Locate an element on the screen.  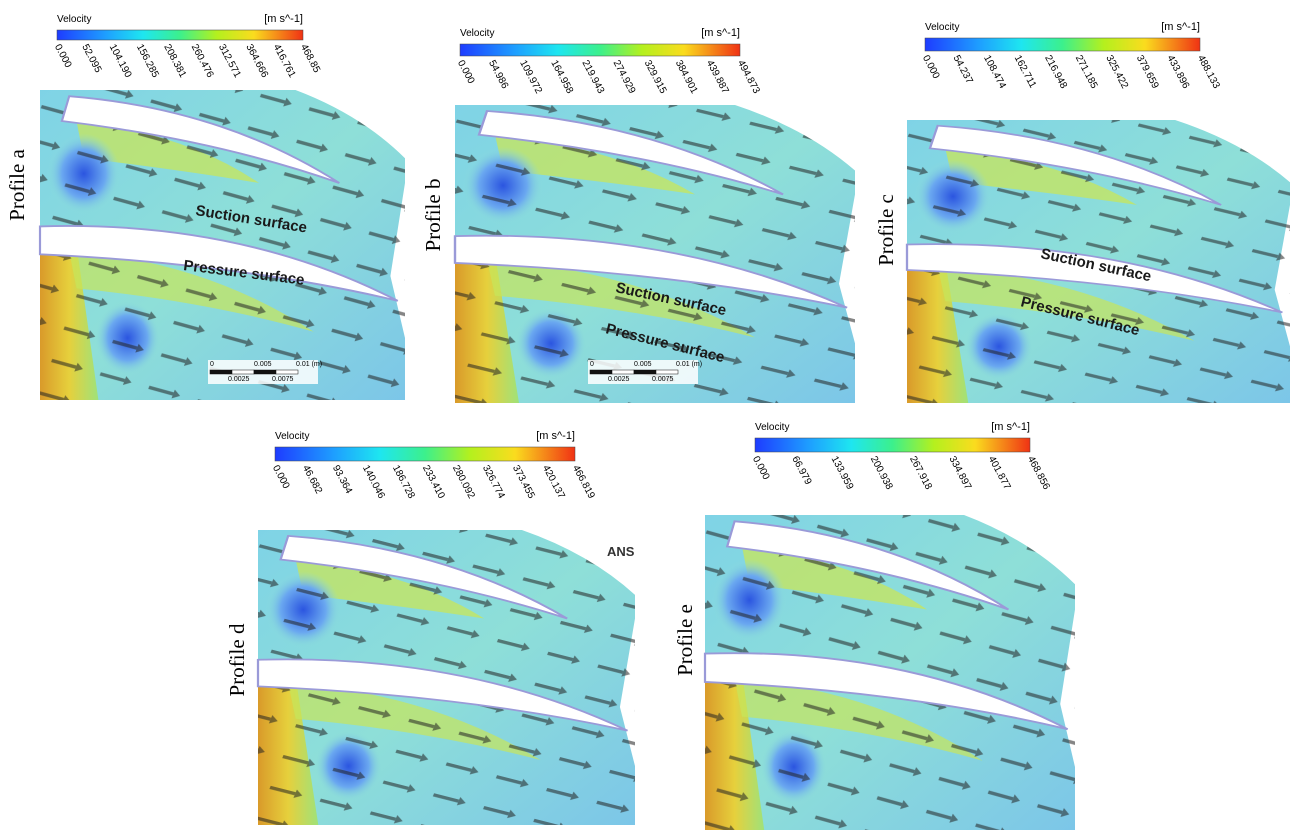
colorbar-tick-label: 384.901 is located at coordinates (686, 76).